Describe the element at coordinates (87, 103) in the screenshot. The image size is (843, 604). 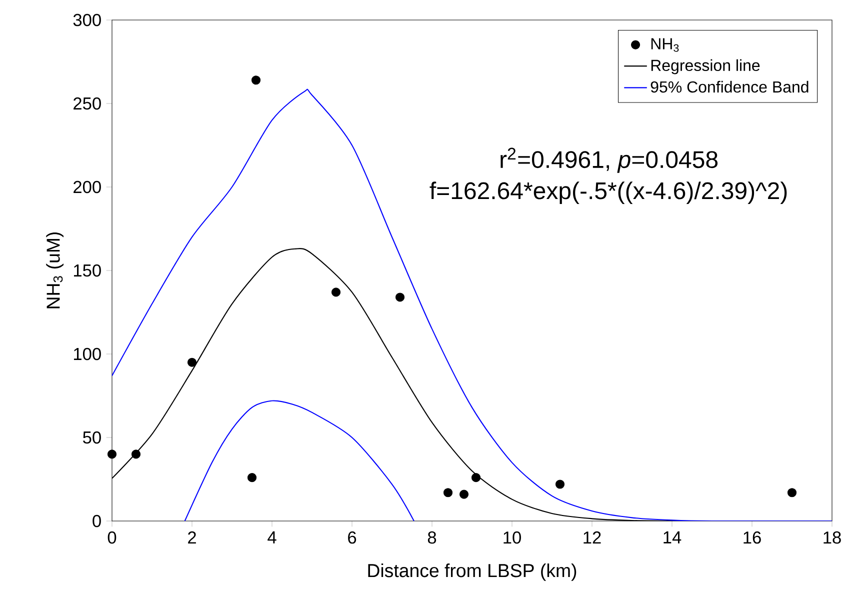
I see `y-tick-label: 250` at that location.